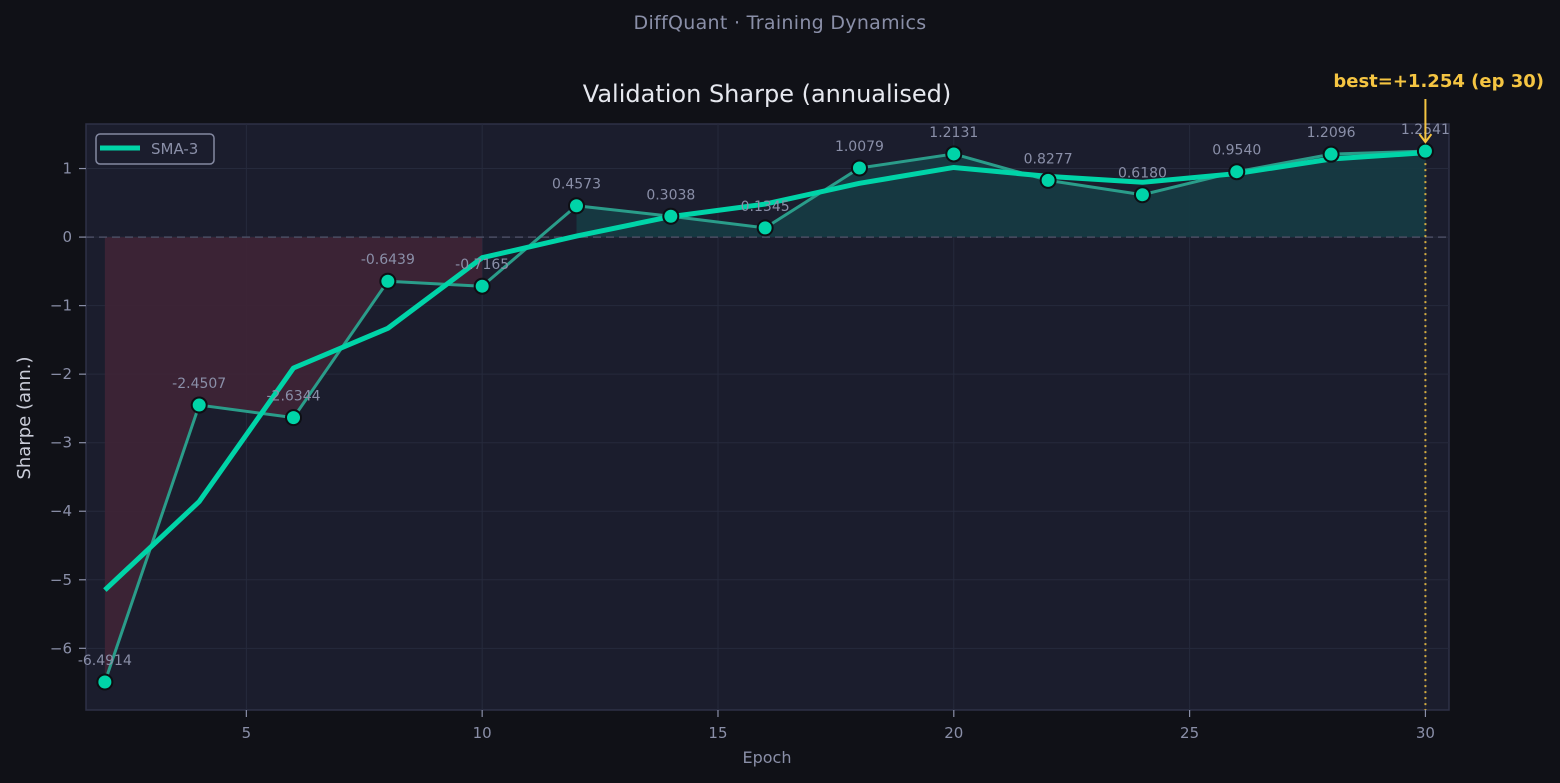 The image size is (1560, 783). I want to click on positive-fill, so click(1001, 194).